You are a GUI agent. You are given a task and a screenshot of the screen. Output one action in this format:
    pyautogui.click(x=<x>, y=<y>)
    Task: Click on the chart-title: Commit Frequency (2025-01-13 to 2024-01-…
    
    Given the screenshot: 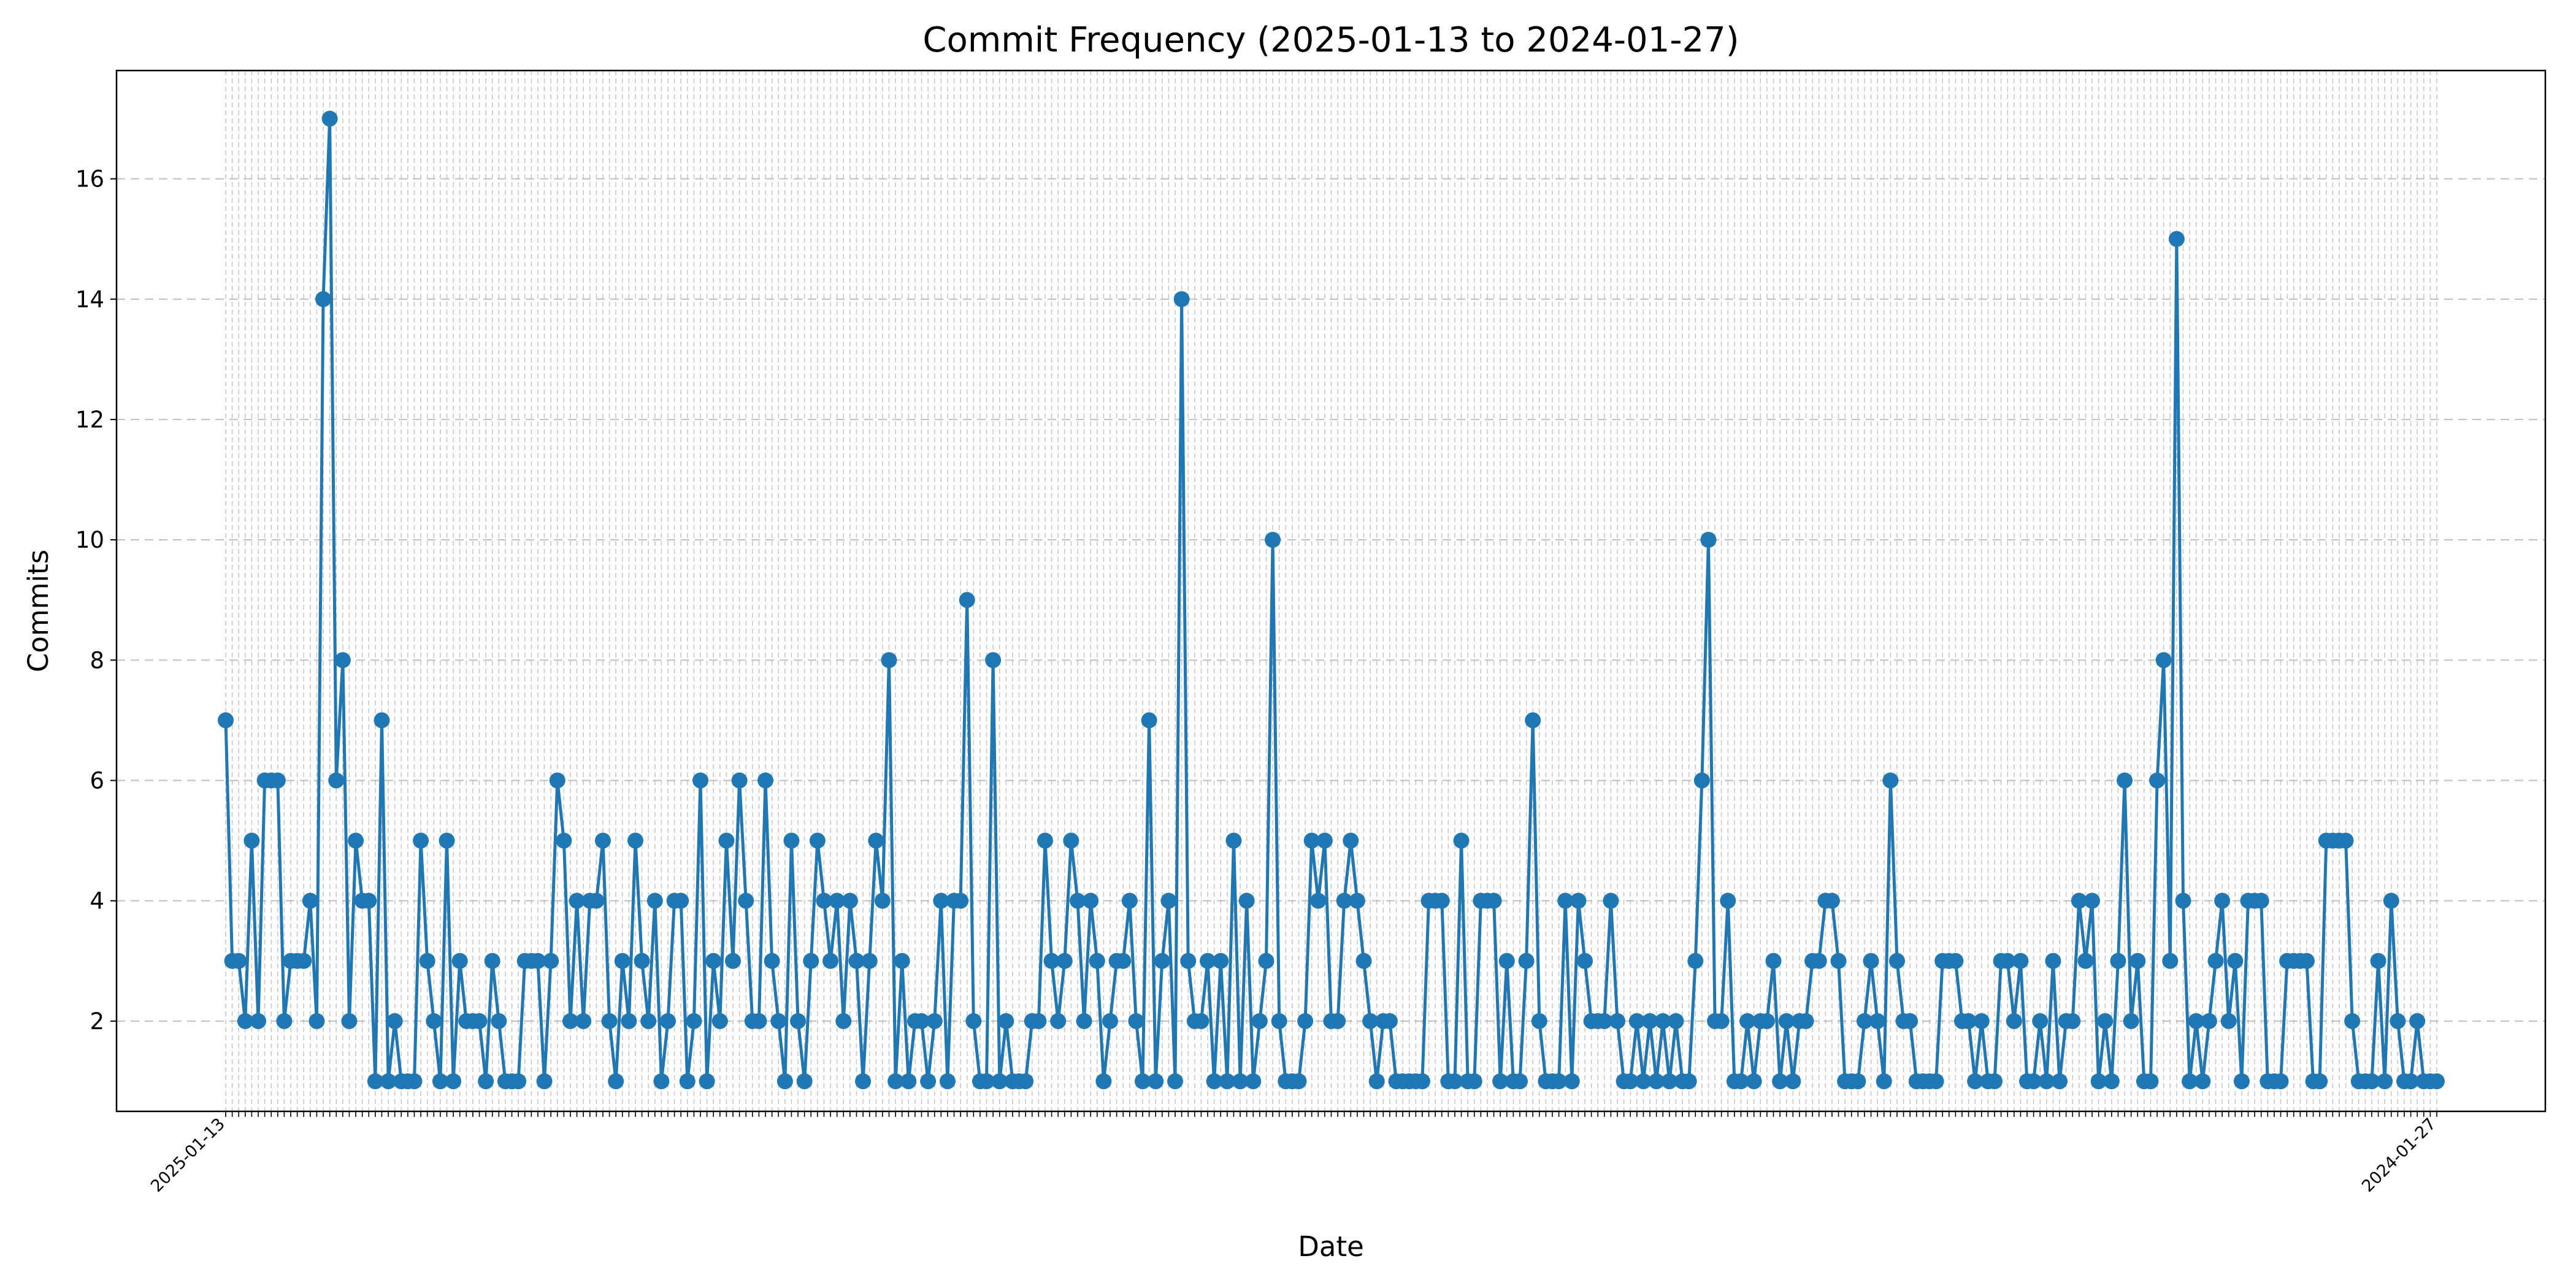 What is the action you would take?
    pyautogui.click(x=1330, y=40)
    